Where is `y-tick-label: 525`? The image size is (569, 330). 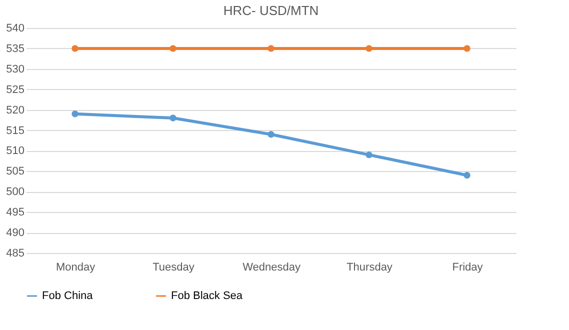 y-tick-label: 525 is located at coordinates (15, 90).